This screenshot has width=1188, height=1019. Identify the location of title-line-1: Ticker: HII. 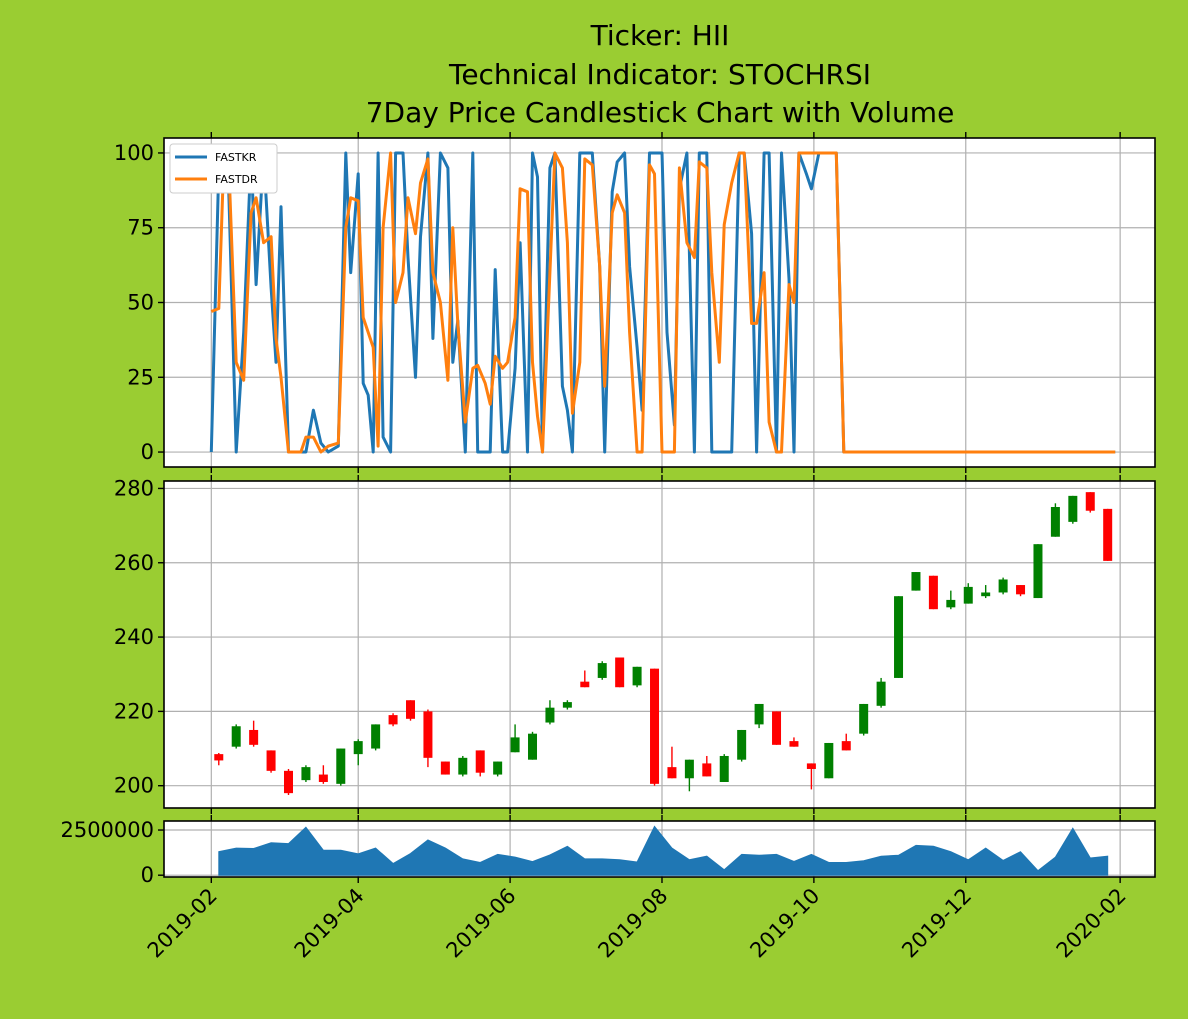
(660, 35).